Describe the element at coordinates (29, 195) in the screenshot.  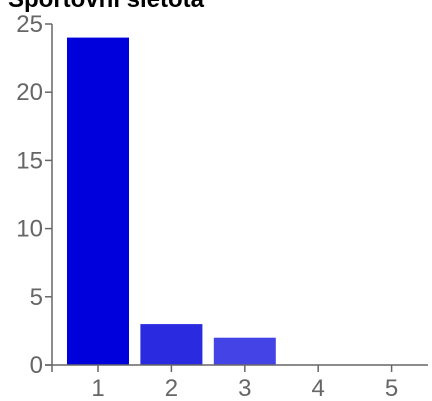
I see `y-tick-labels: 0 5 10 15 20 25` at that location.